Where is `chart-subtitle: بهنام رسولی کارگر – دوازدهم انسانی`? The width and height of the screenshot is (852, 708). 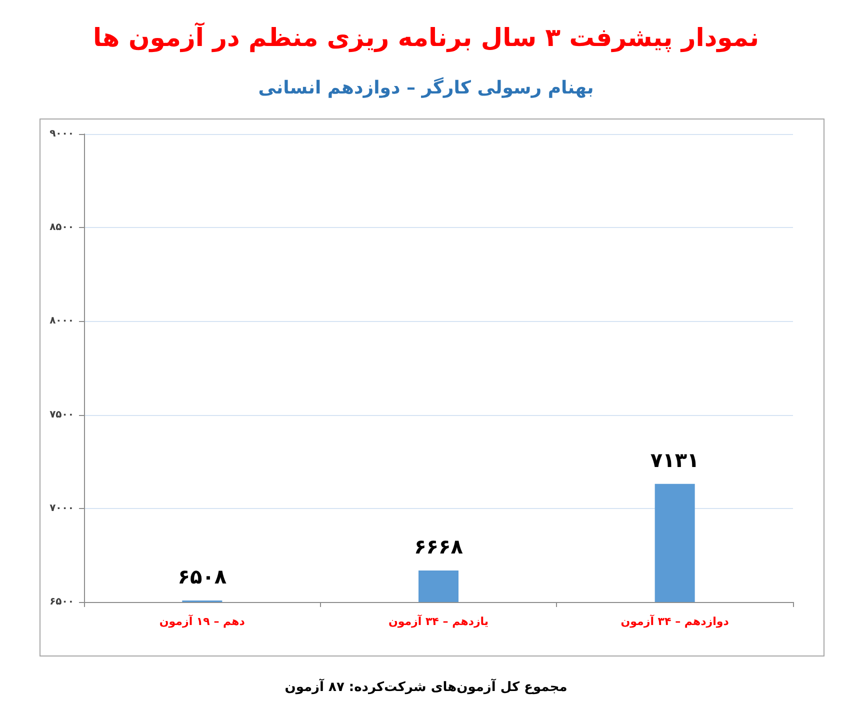 chart-subtitle: بهنام رسولی کارگر – دوازدهم انسانی is located at coordinates (426, 87).